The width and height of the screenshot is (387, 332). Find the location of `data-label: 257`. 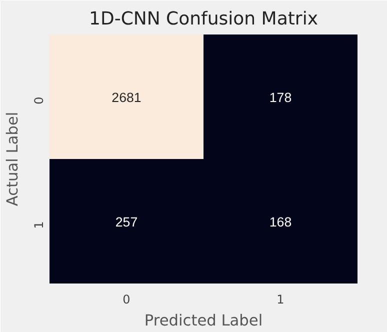

data-label: 257 is located at coordinates (126, 222).